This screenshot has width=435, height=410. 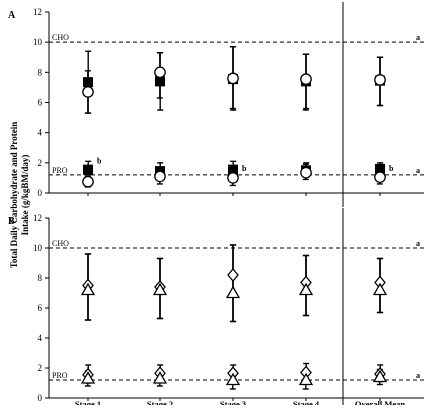 What do you see at coordinates (12, 15) in the screenshot?
I see `panel-label-a: A` at bounding box center [12, 15].